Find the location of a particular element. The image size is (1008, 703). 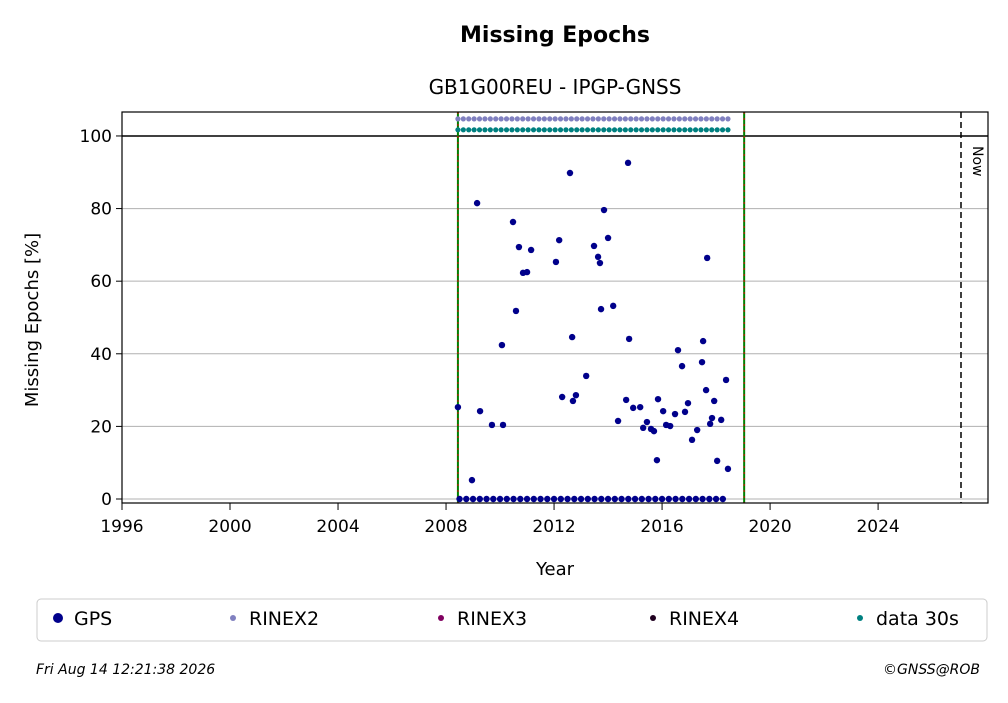

credit: ©GNSS@ROB is located at coordinates (931, 670).